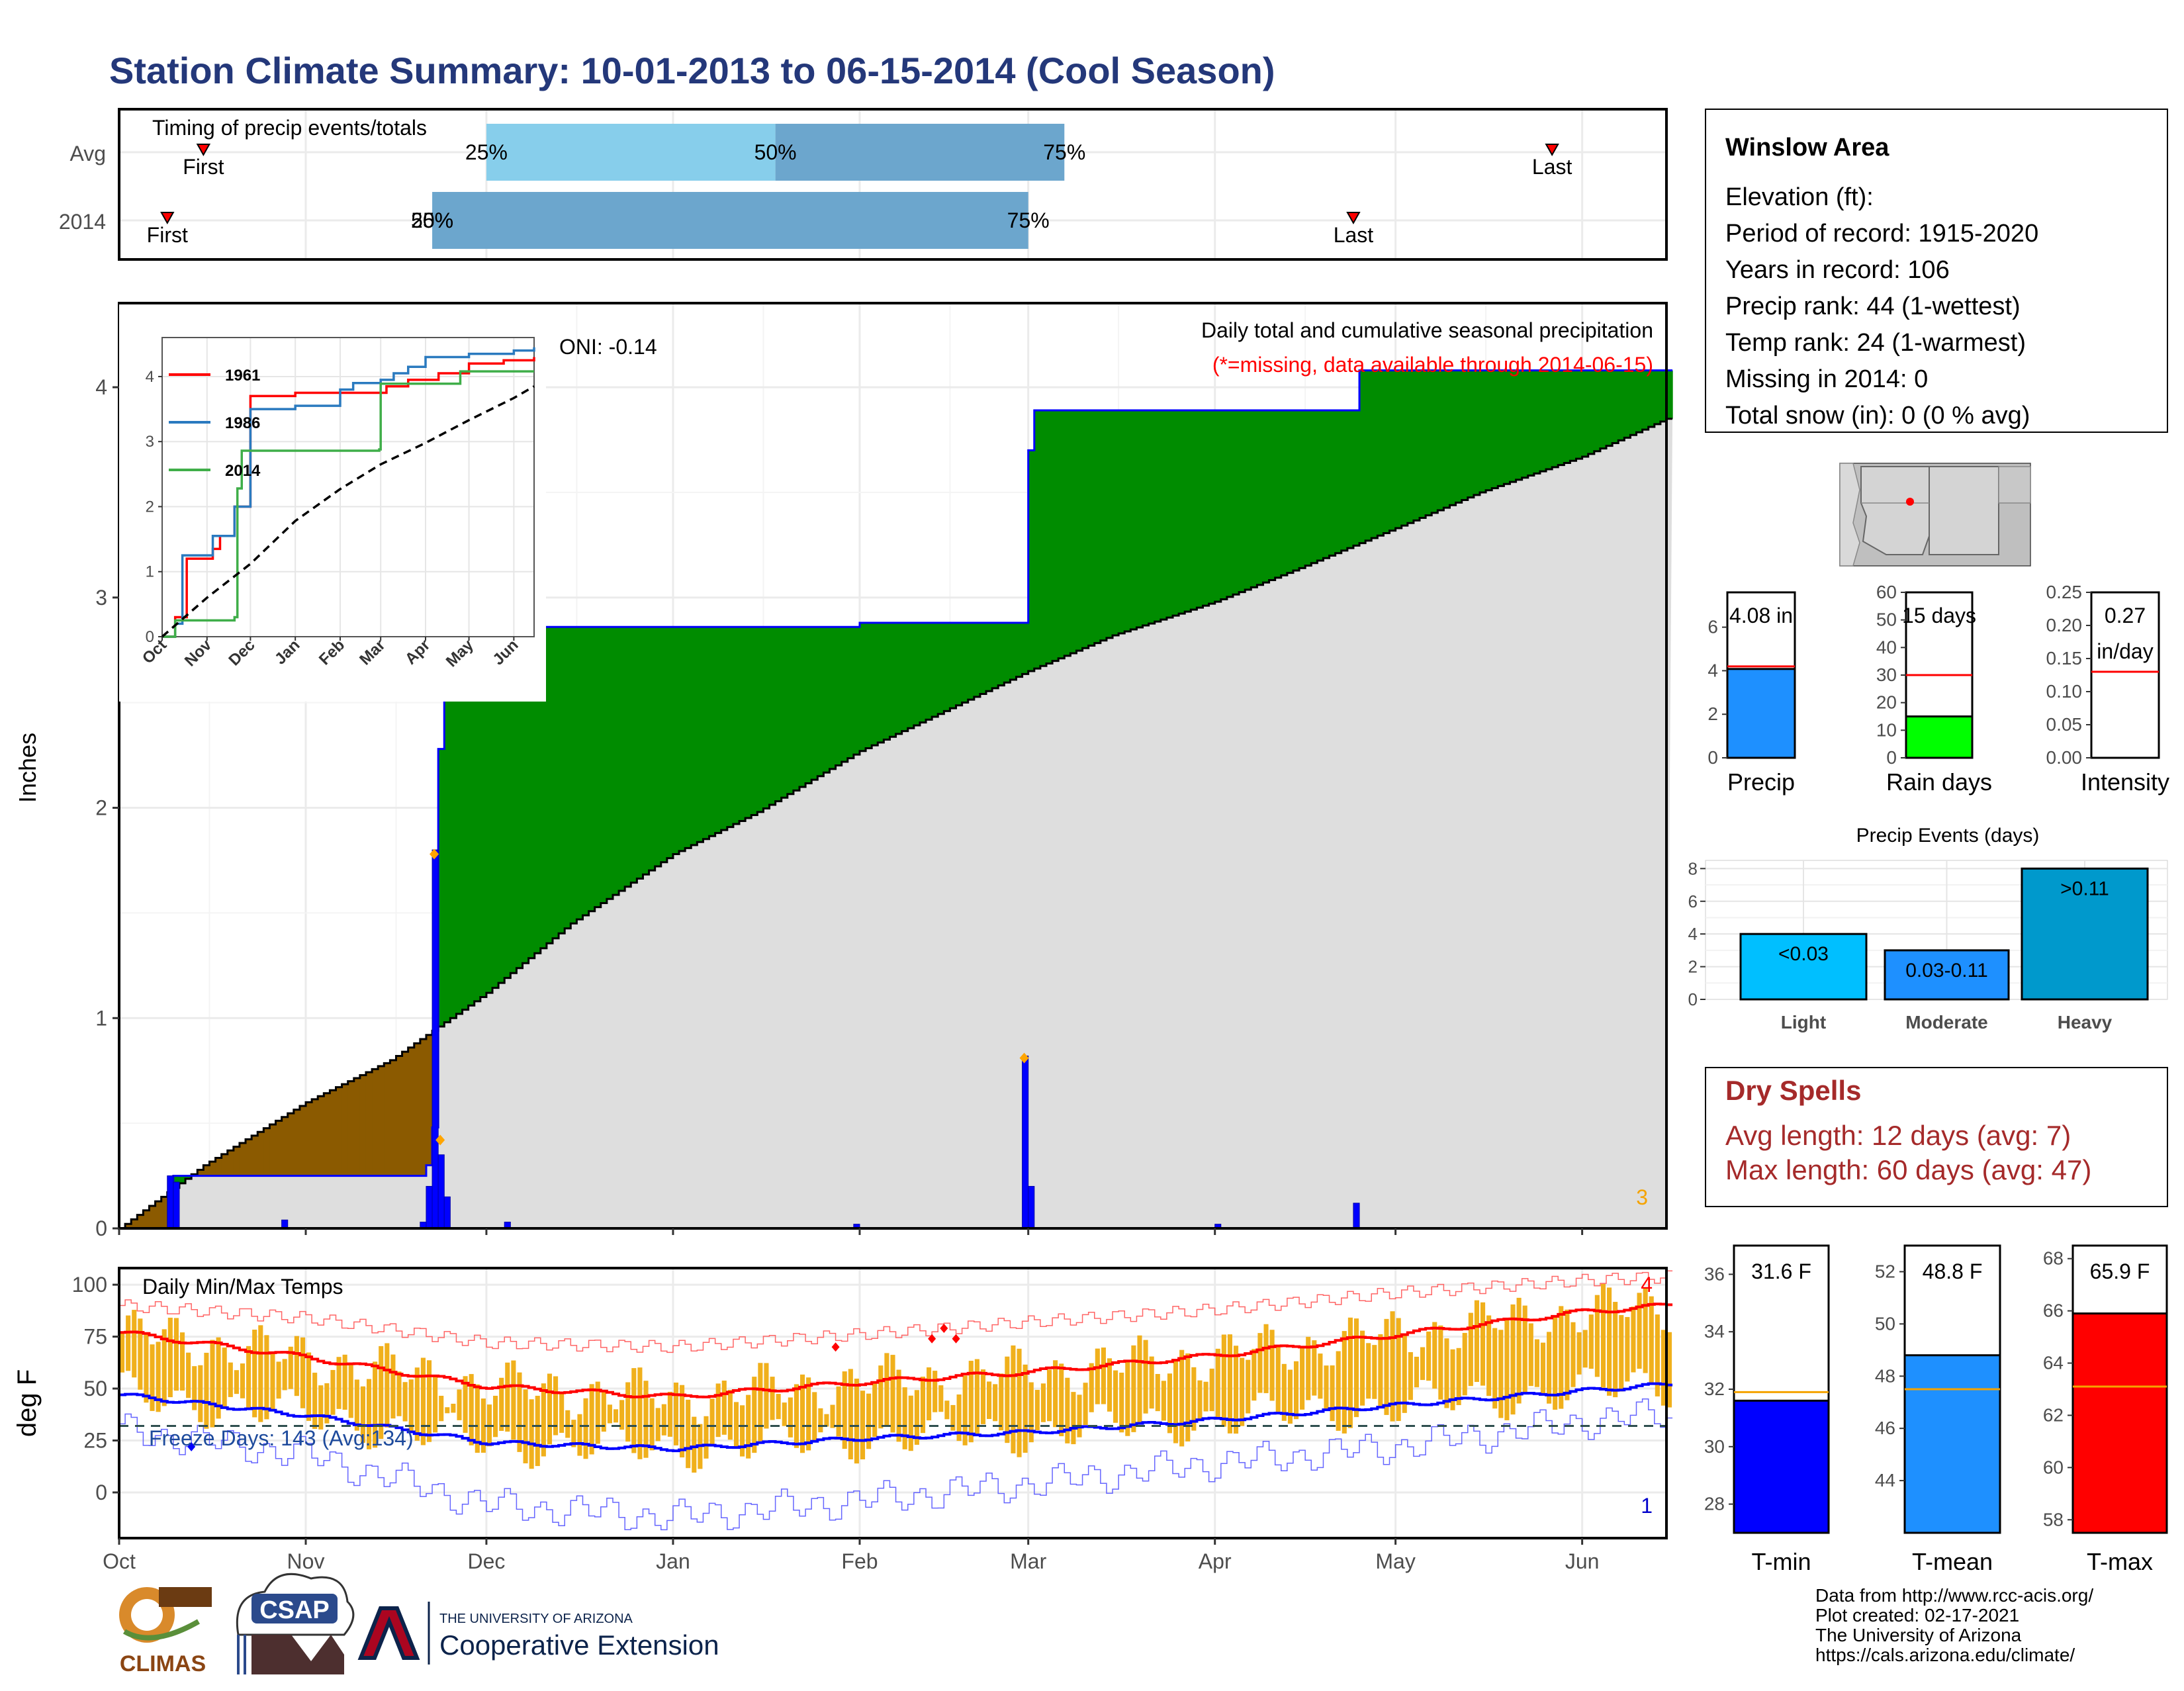 The height and width of the screenshot is (1691, 2184). Describe the element at coordinates (1885, 1271) in the screenshot. I see `tmean-ytick-label: 52` at that location.